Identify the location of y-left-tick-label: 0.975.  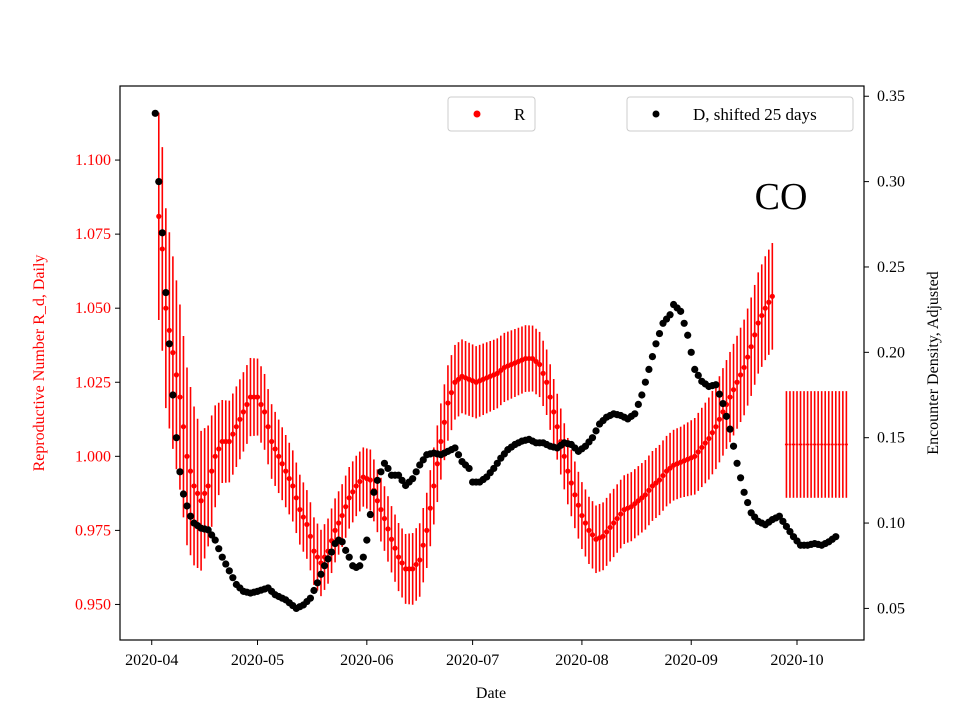
(93, 530).